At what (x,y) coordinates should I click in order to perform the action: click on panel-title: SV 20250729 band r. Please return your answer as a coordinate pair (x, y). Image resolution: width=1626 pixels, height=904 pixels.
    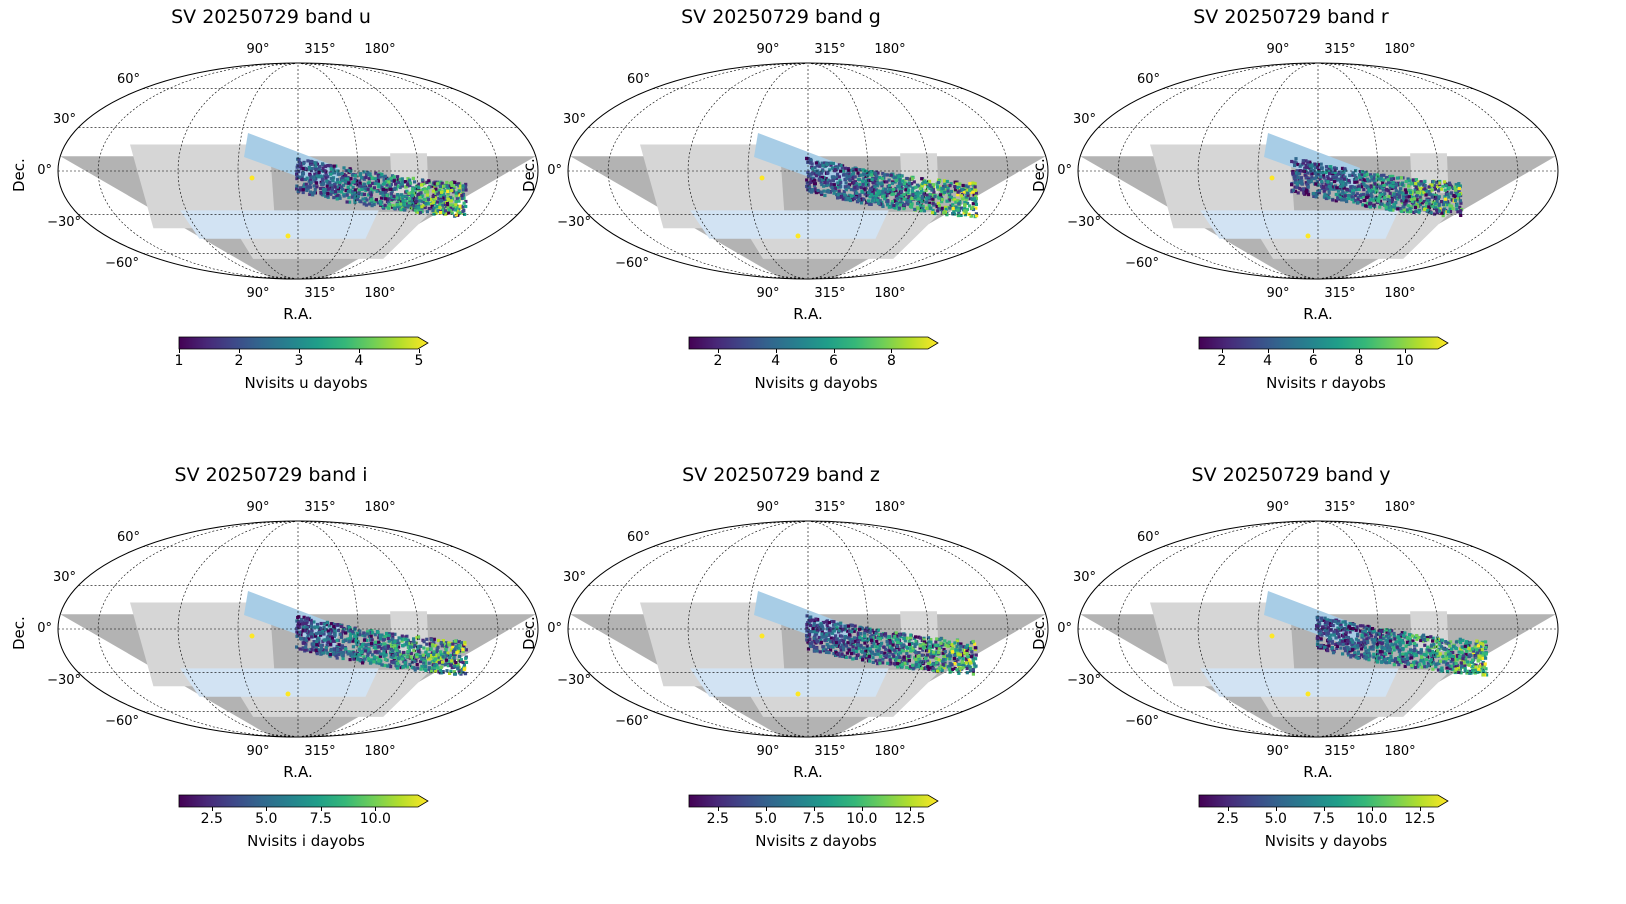
    Looking at the image, I should click on (1291, 17).